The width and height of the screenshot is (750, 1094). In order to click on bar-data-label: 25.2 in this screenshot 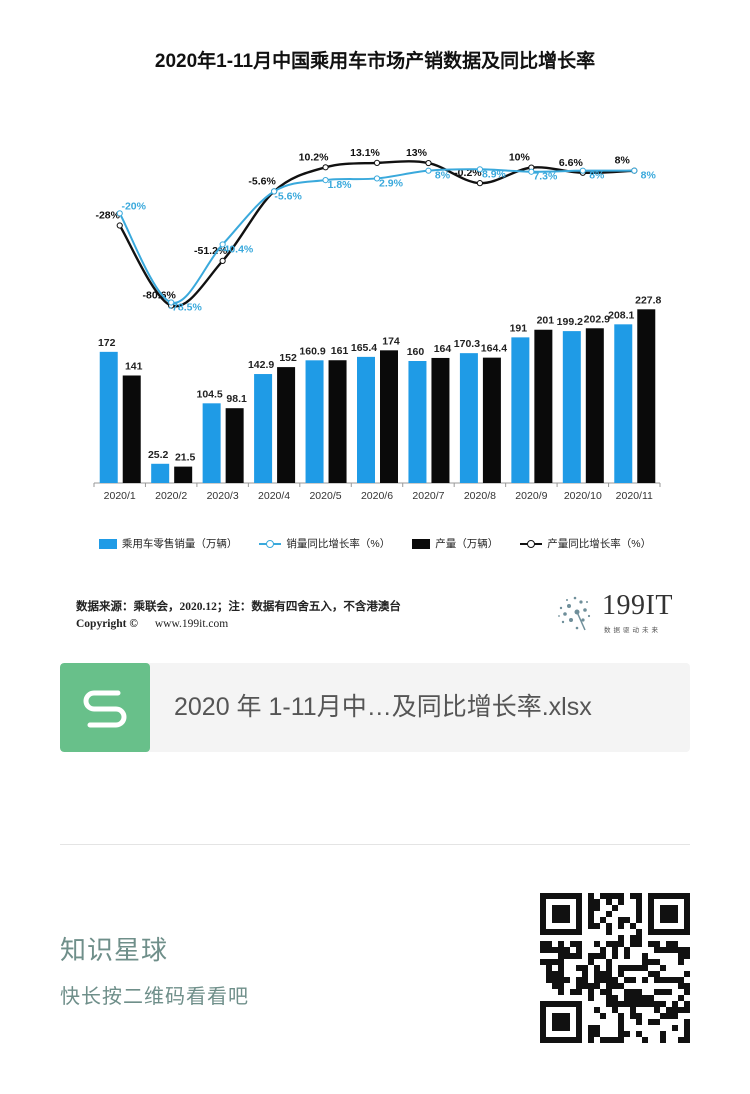, I will do `click(158, 455)`.